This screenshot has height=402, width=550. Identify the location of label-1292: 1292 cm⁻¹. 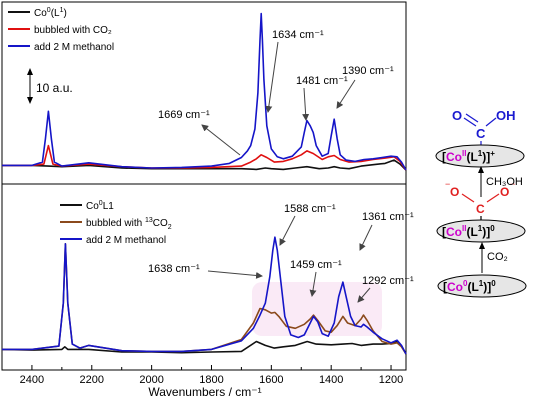
(388, 281).